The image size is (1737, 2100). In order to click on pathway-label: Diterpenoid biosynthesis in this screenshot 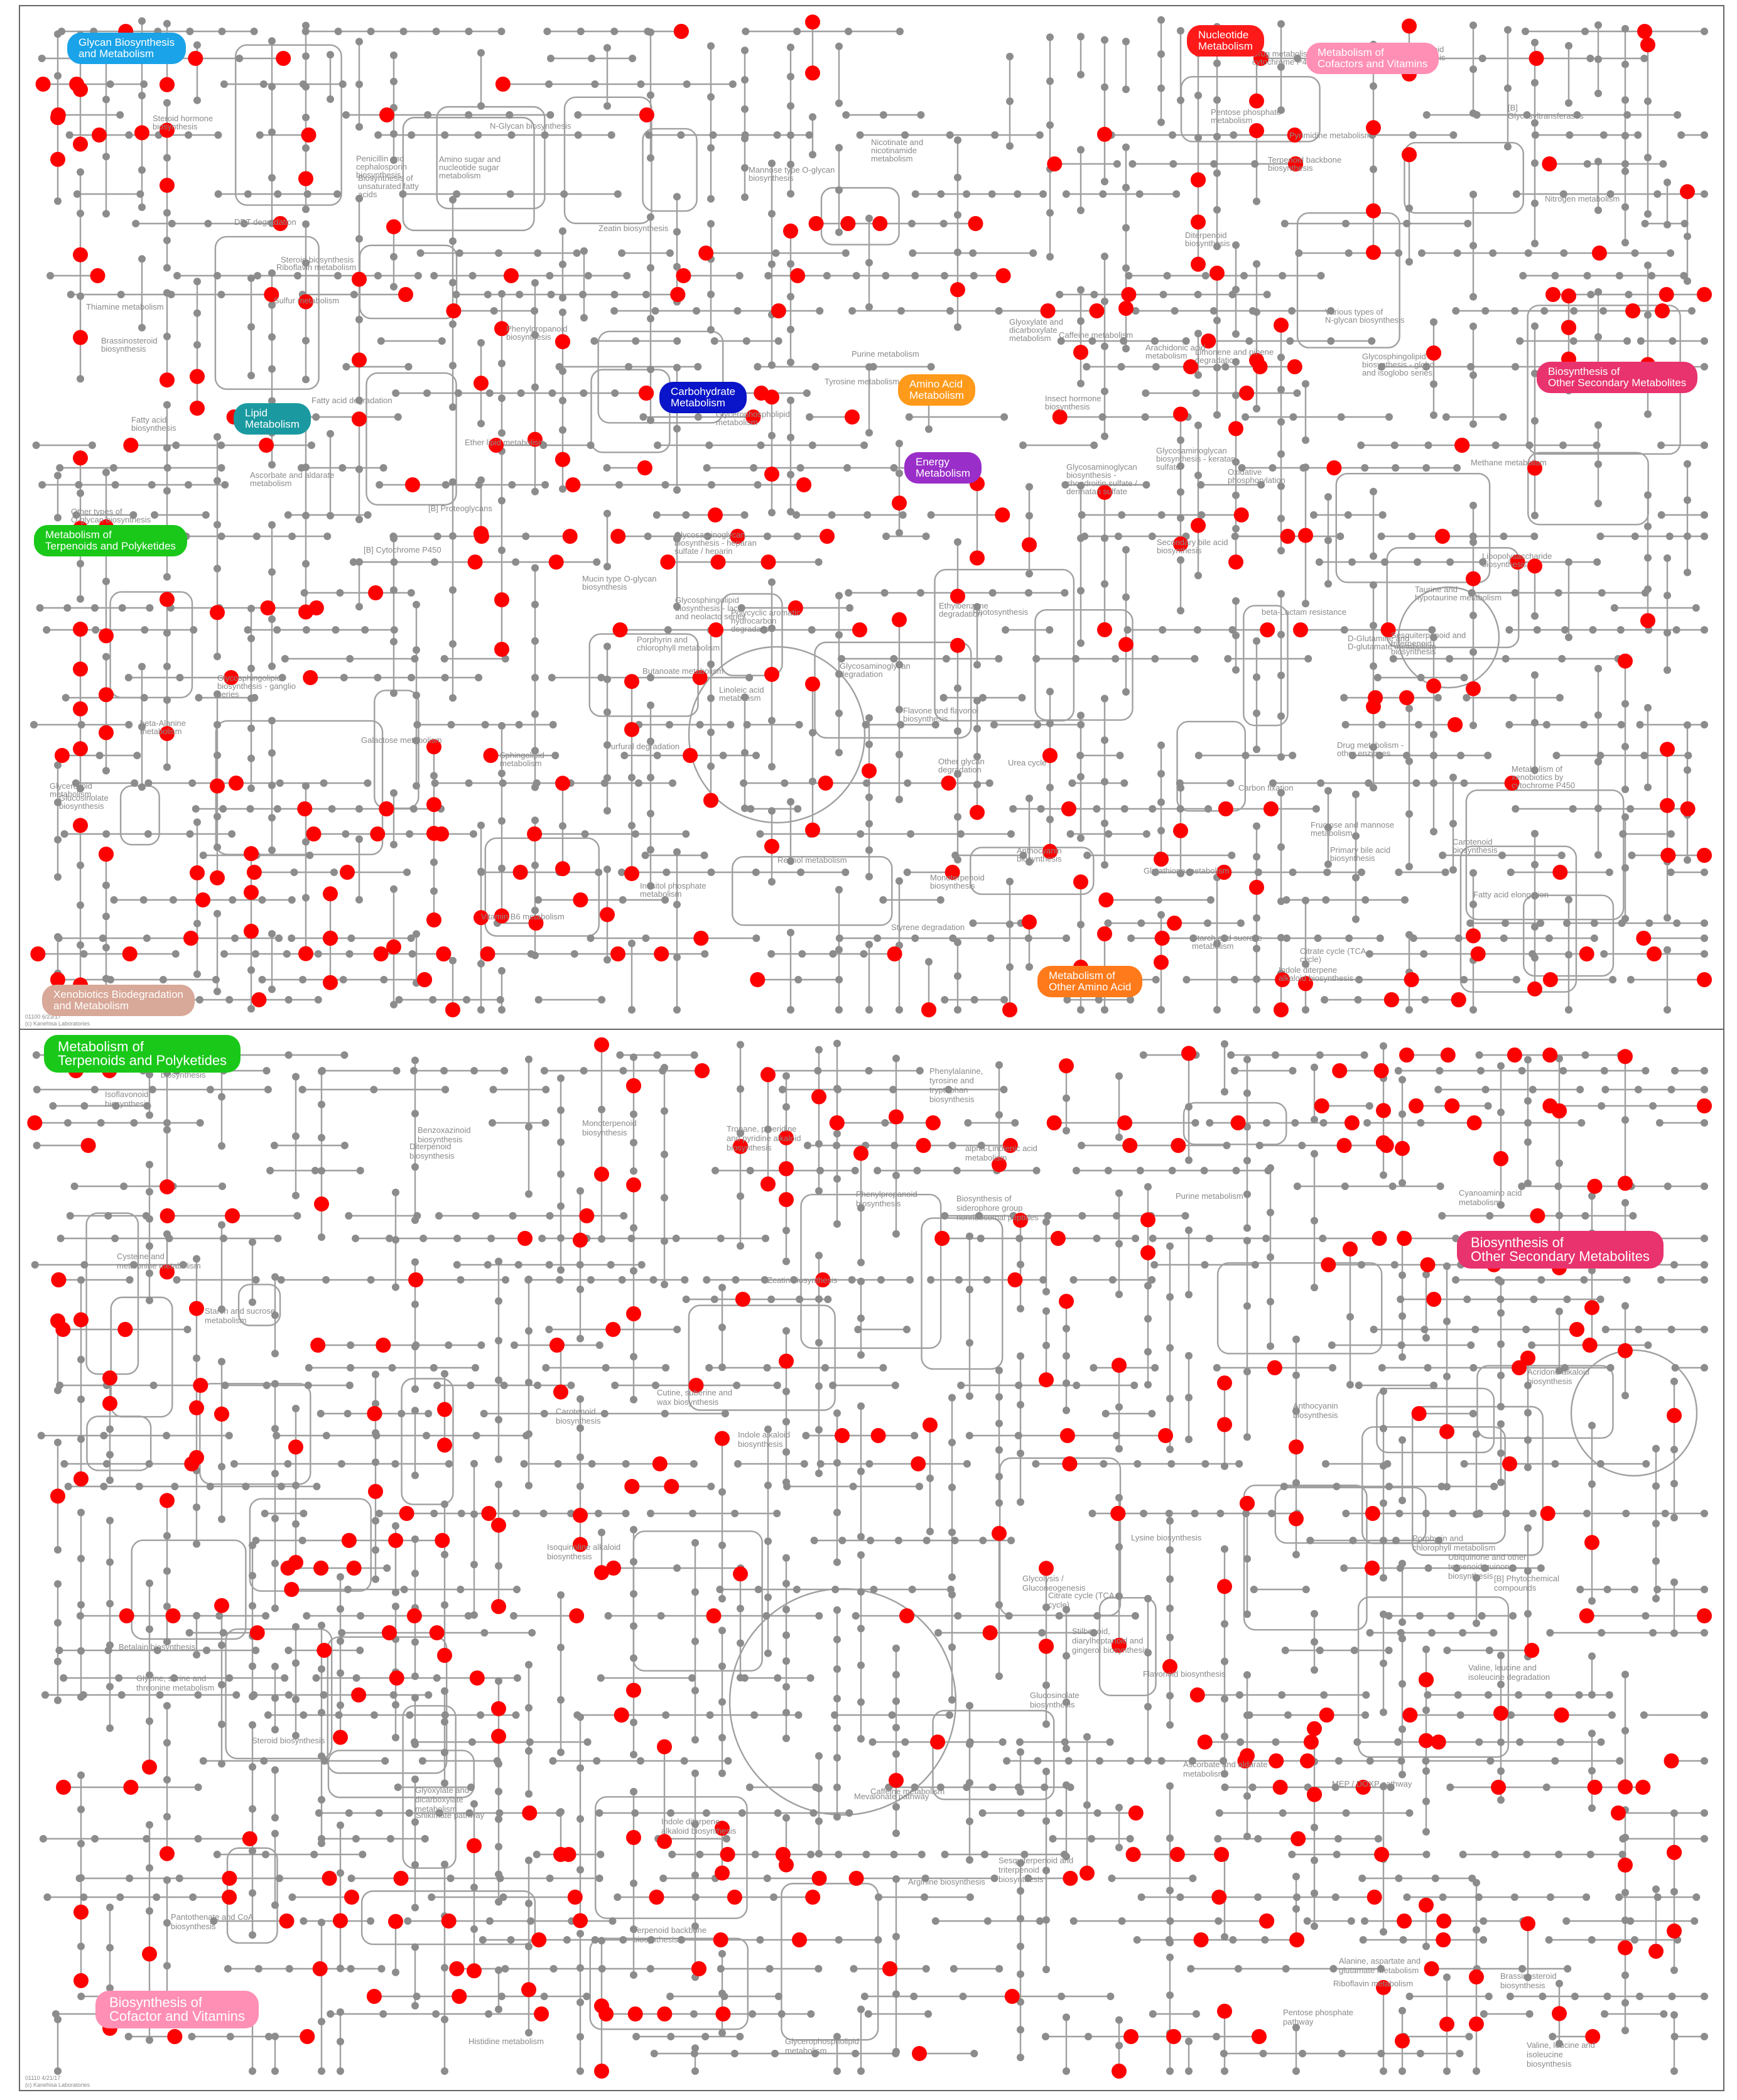, I will do `click(1207, 239)`.